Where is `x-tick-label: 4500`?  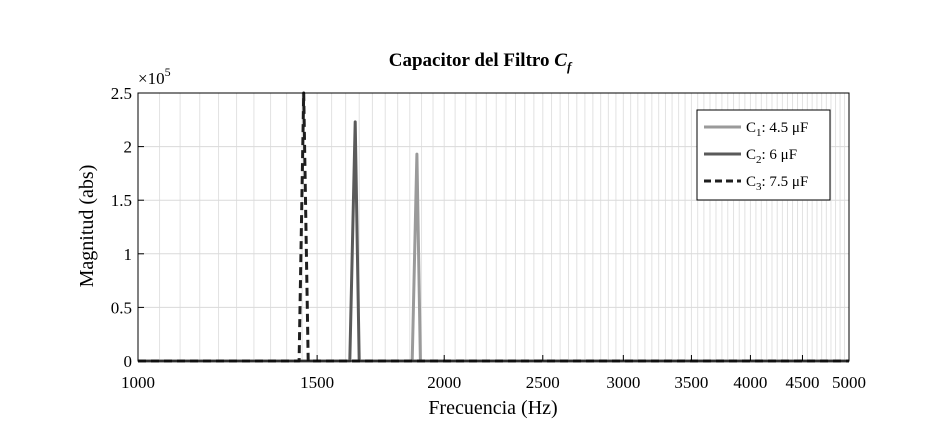 x-tick-label: 4500 is located at coordinates (802, 382).